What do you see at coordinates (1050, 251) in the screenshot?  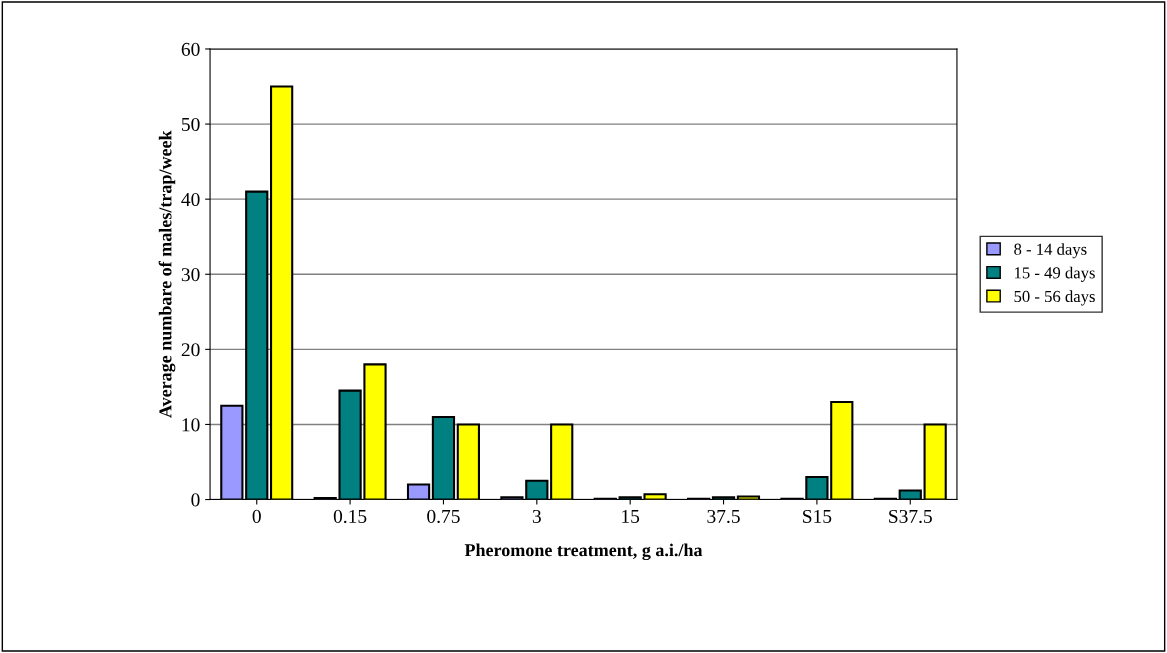 I see `legend-label: 8 - 14 days` at bounding box center [1050, 251].